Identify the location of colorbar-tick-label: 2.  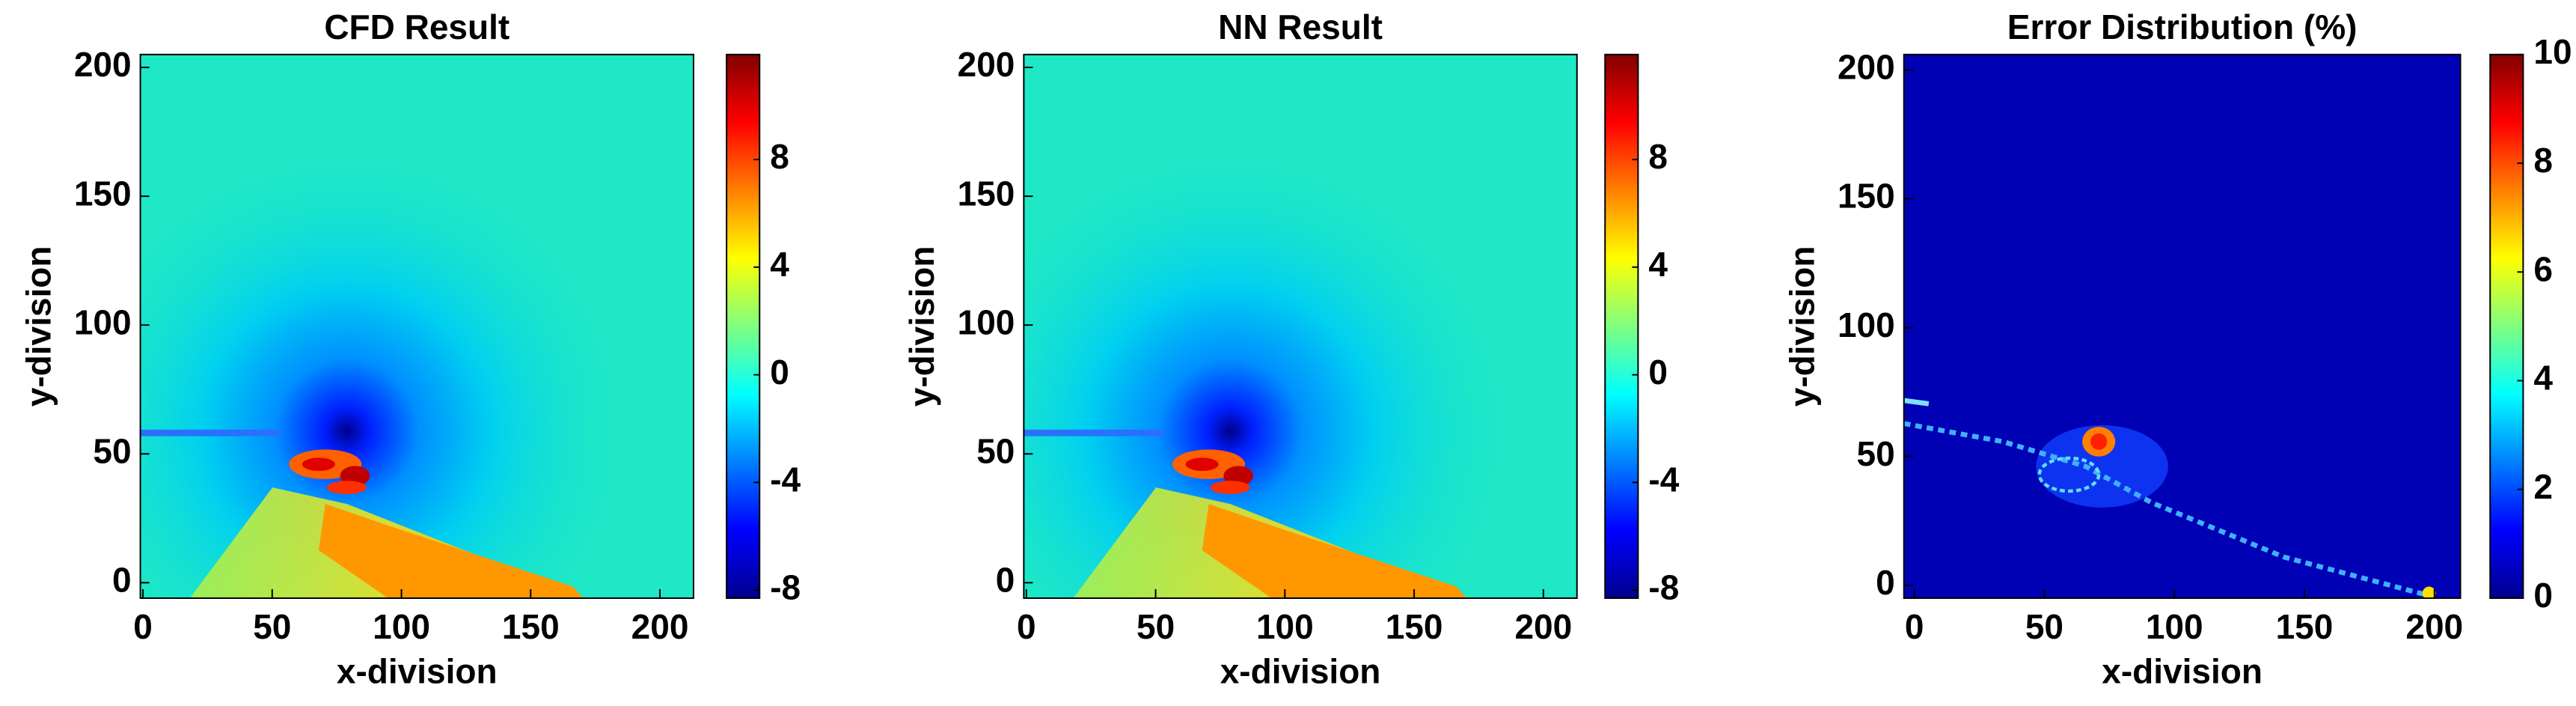
(2543, 486).